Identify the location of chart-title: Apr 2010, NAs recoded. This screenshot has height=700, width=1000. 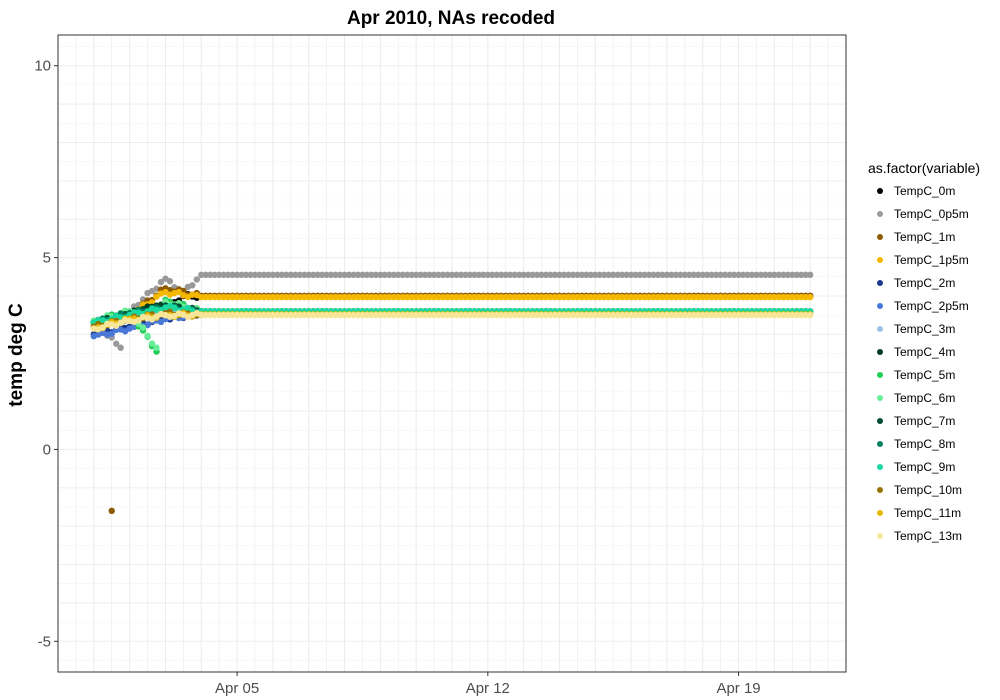
(451, 18).